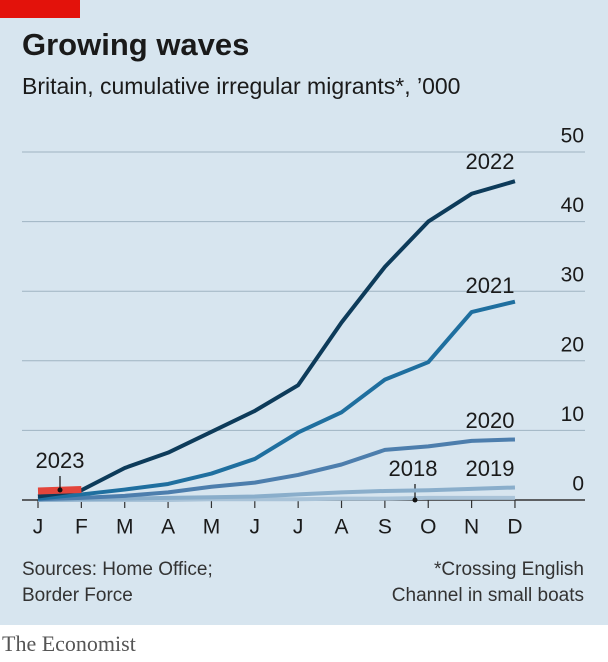 The width and height of the screenshot is (608, 662). I want to click on footer-band, so click(304, 643).